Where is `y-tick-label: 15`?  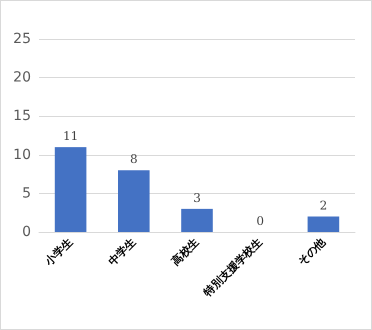
y-tick-label: 15 is located at coordinates (22, 116).